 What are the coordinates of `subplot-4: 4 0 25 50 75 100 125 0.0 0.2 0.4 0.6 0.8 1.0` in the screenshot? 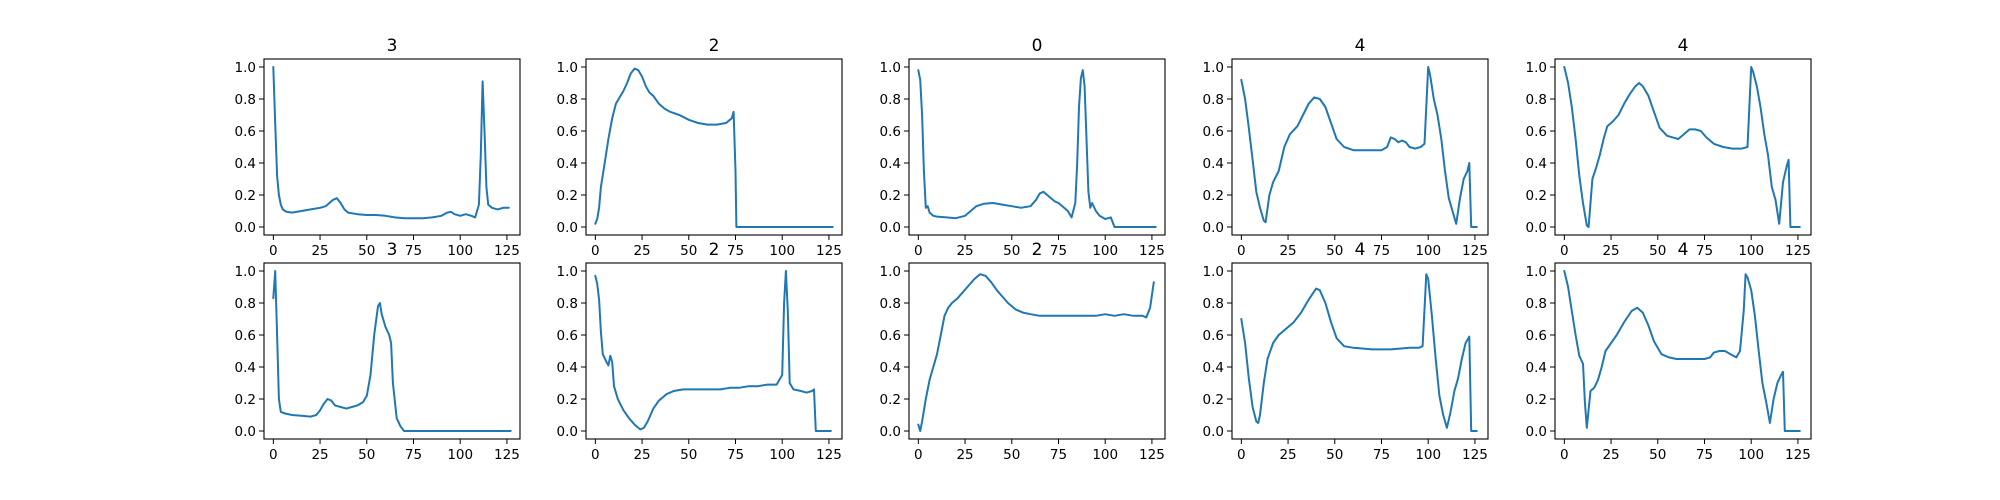 It's located at (1346, 147).